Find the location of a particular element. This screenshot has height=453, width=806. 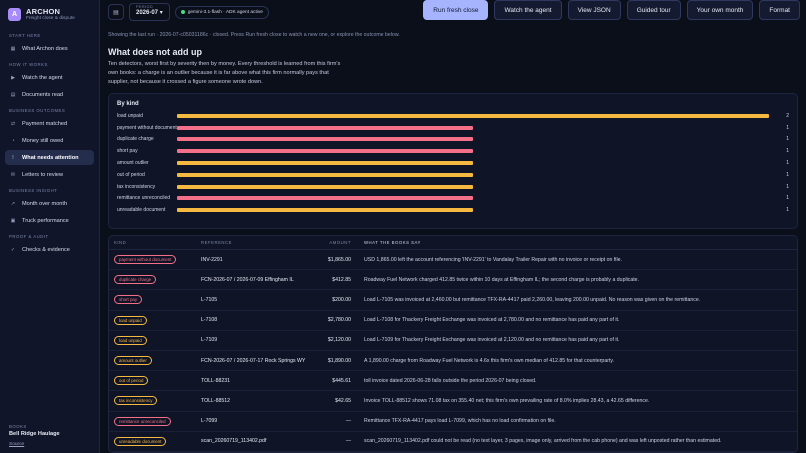

chart-title: By kind is located at coordinates (128, 104).